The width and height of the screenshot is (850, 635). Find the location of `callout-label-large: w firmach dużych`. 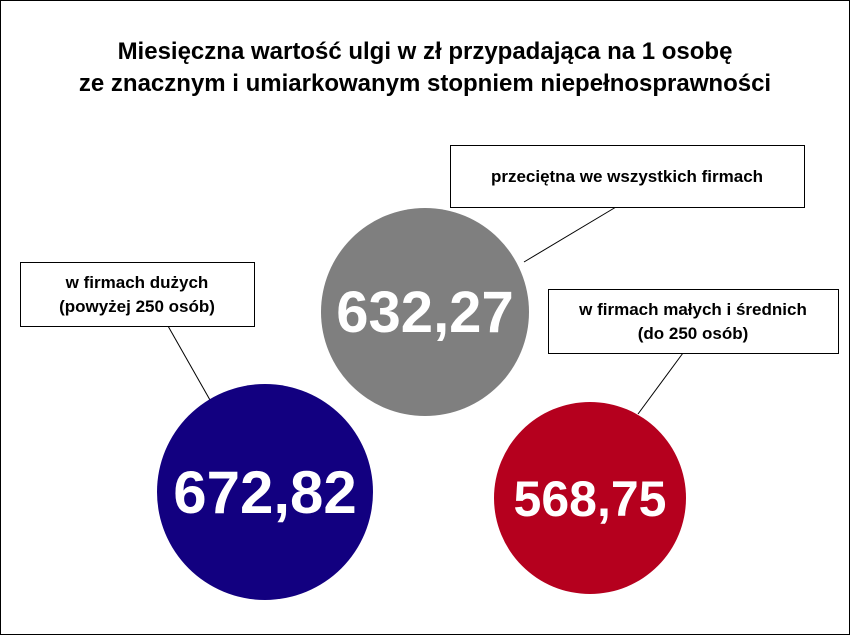

callout-label-large: w firmach dużych is located at coordinates (137, 282).